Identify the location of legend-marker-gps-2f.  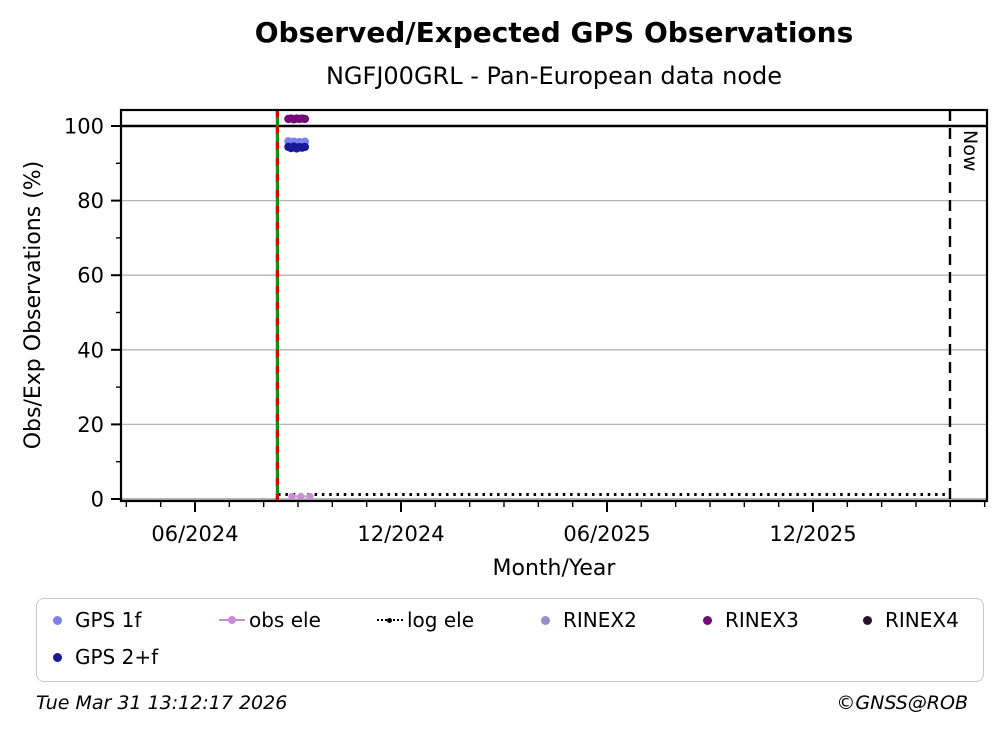
(57, 657).